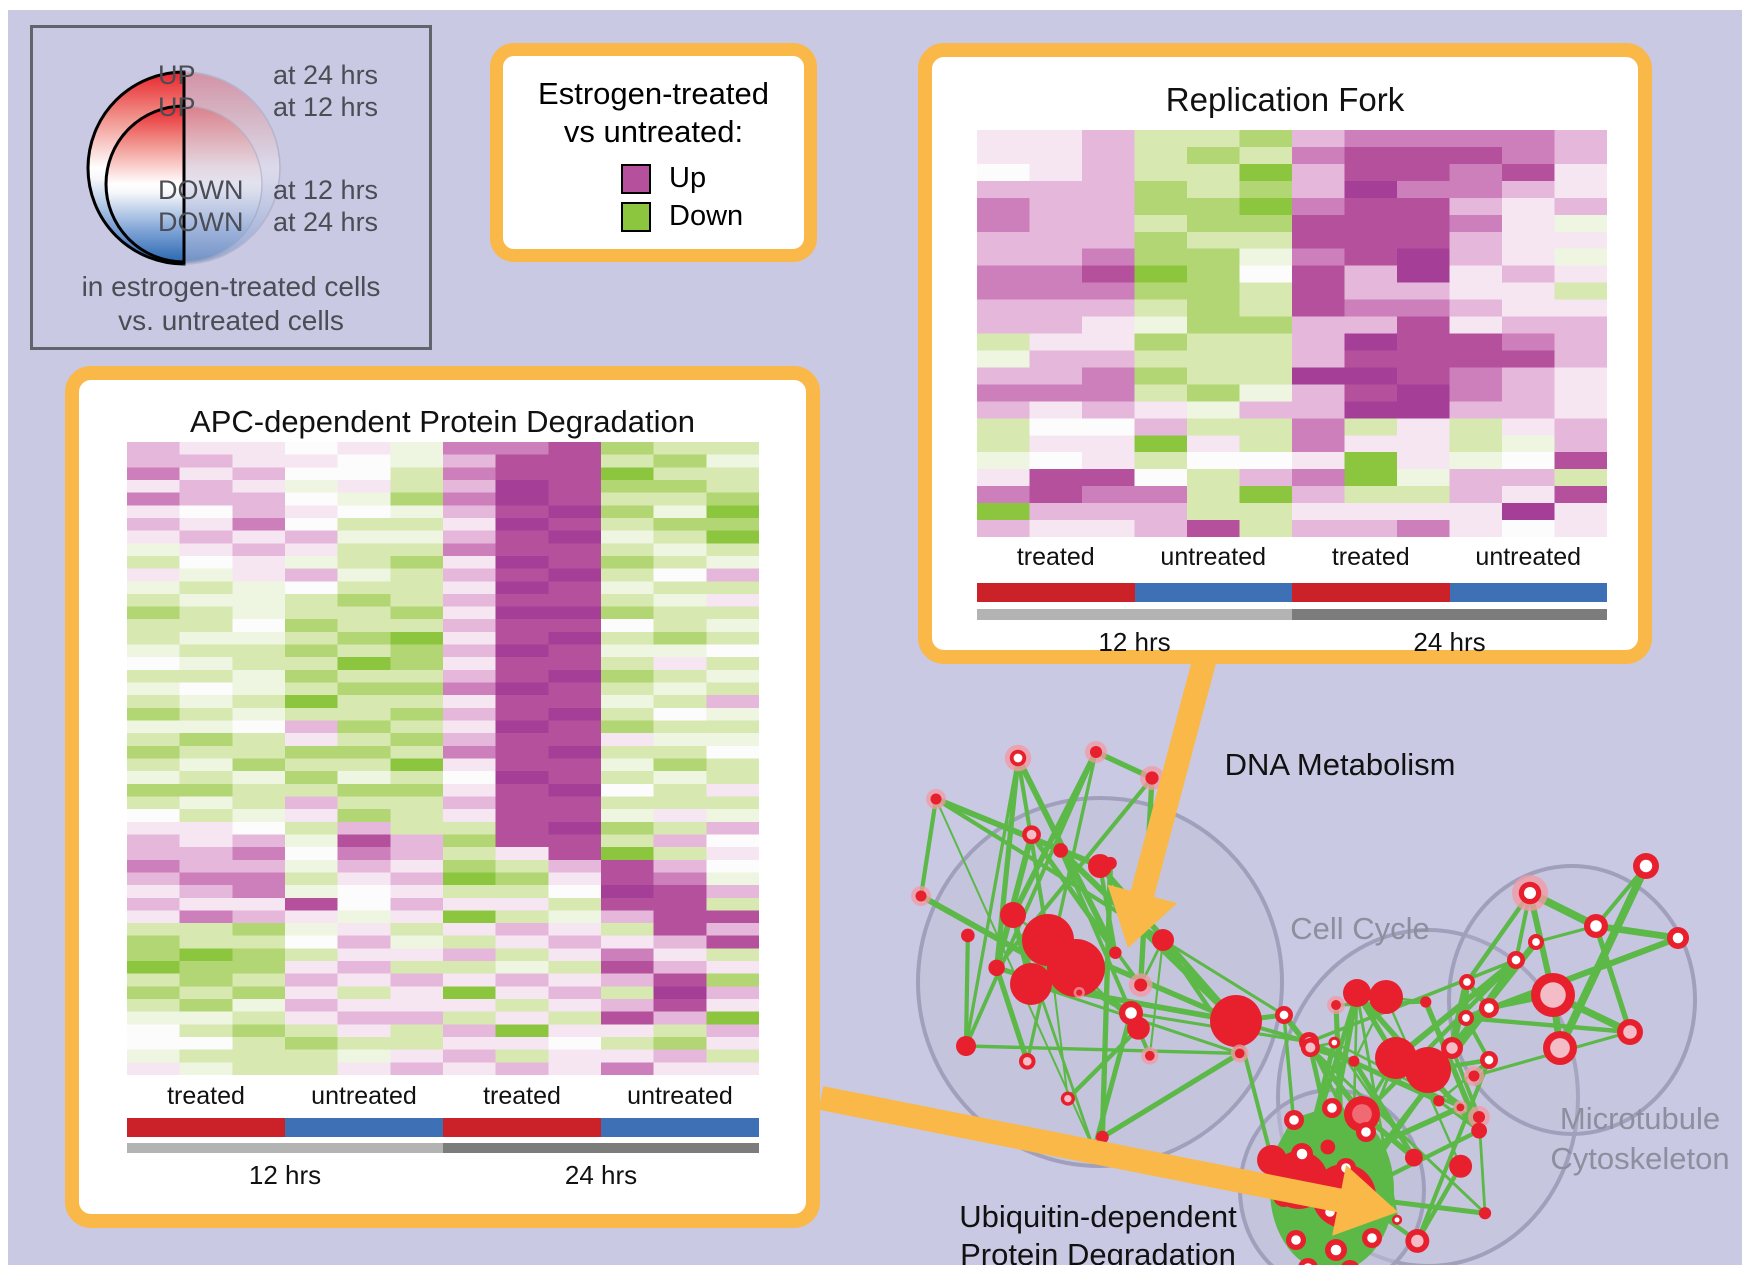 This screenshot has height=1279, width=1750. I want to click on apc-group-labels: treated untreated treated untreated, so click(443, 1096).